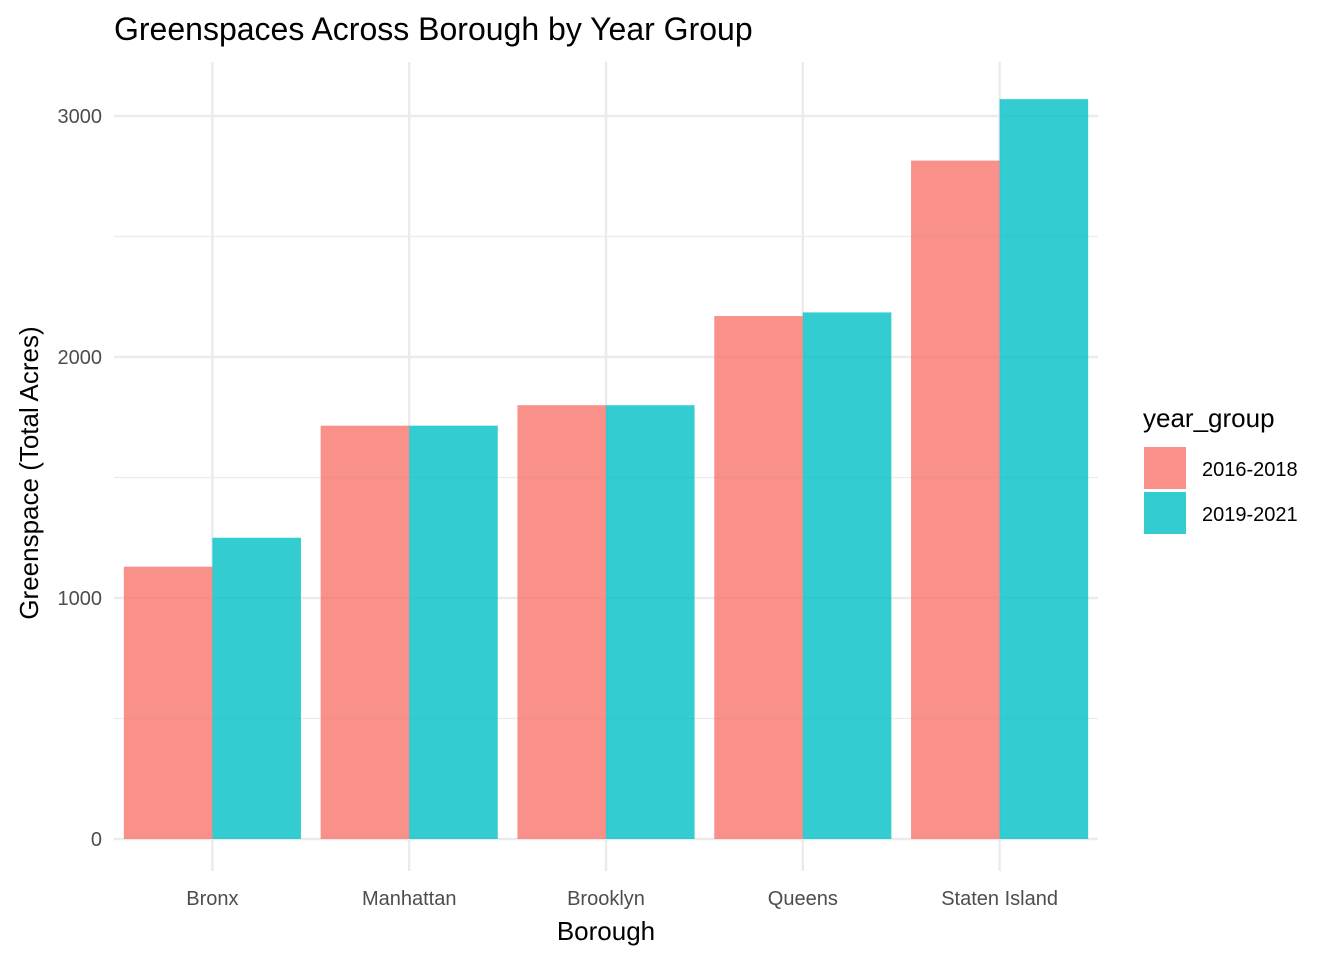  Describe the element at coordinates (1209, 418) in the screenshot. I see `legend-title: year_group` at that location.